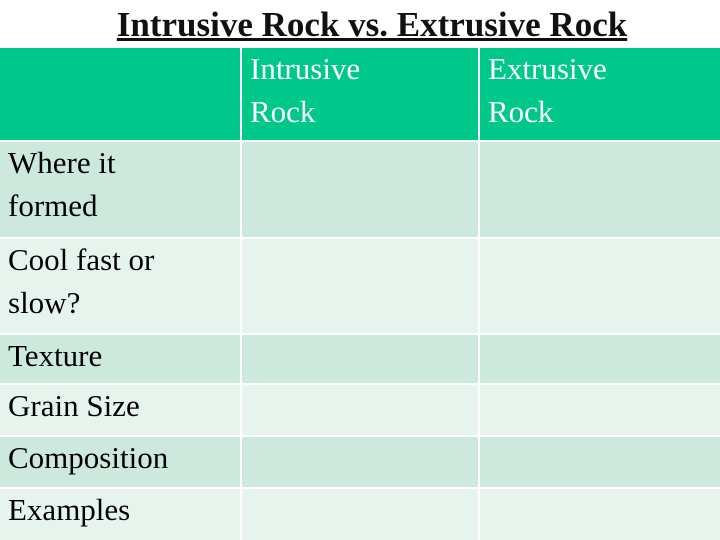 This screenshot has width=720, height=540. I want to click on header-cell: Intrusive Rock, so click(360, 94).